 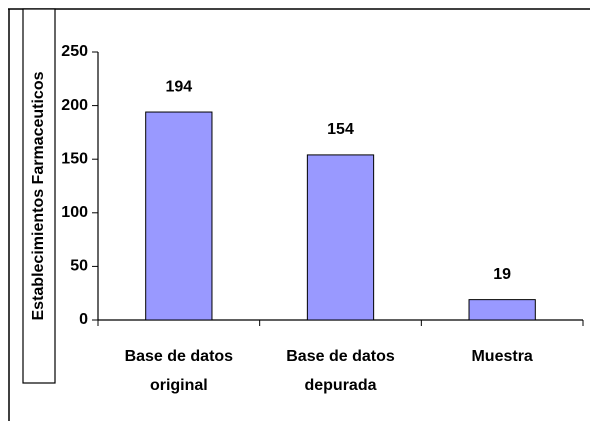 What do you see at coordinates (74, 212) in the screenshot?
I see `y-tick-label: 100` at bounding box center [74, 212].